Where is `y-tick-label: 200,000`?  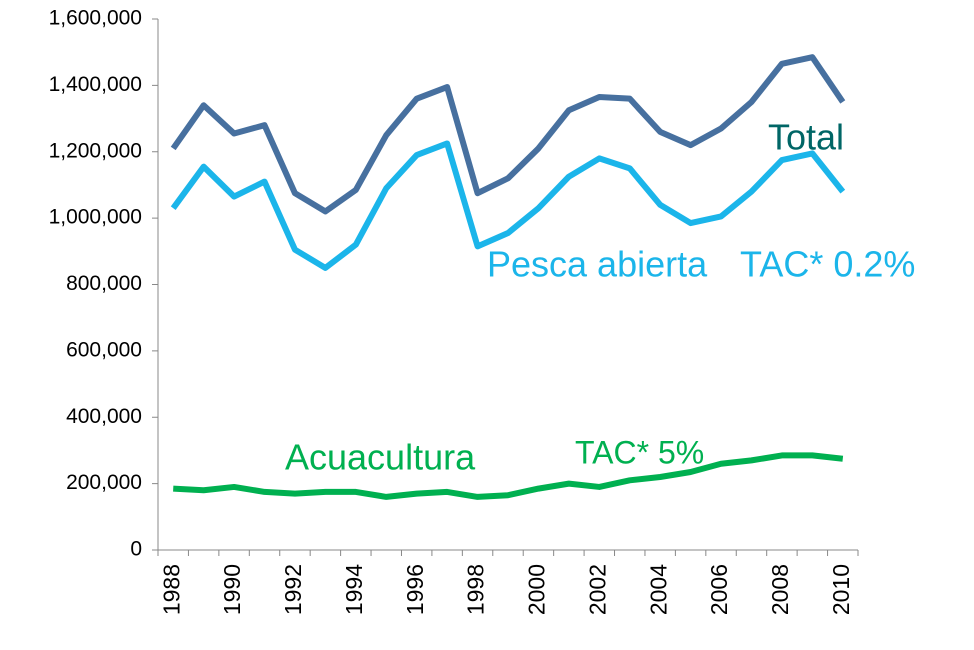 y-tick-label: 200,000 is located at coordinates (104, 482).